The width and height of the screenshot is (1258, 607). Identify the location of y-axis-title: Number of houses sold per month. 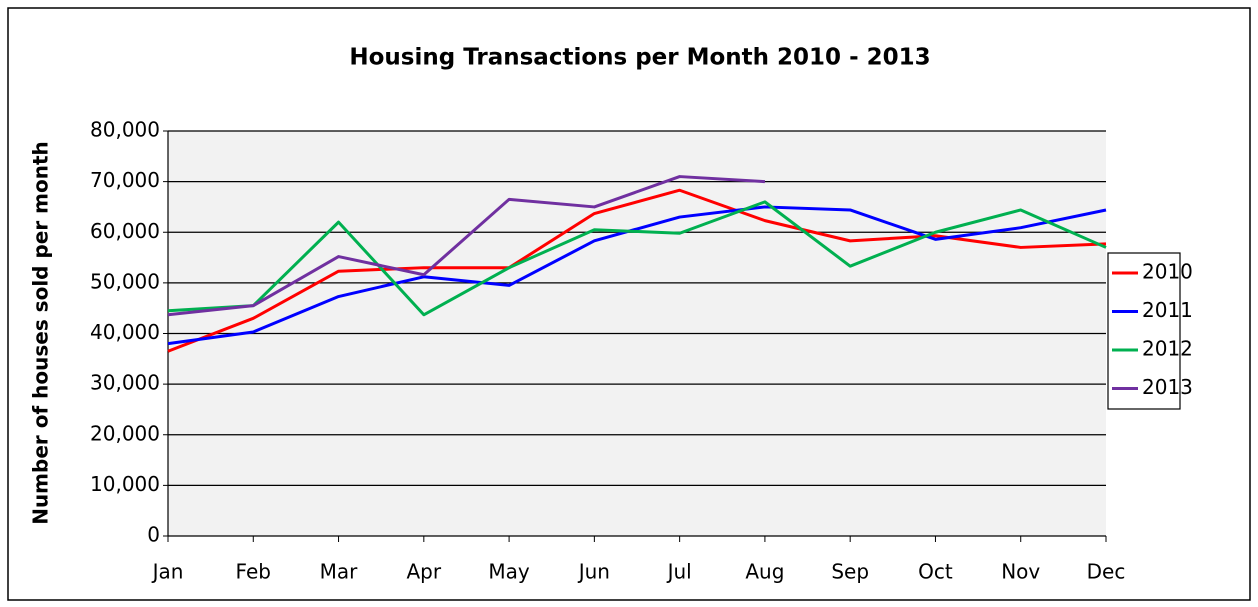
(41, 333).